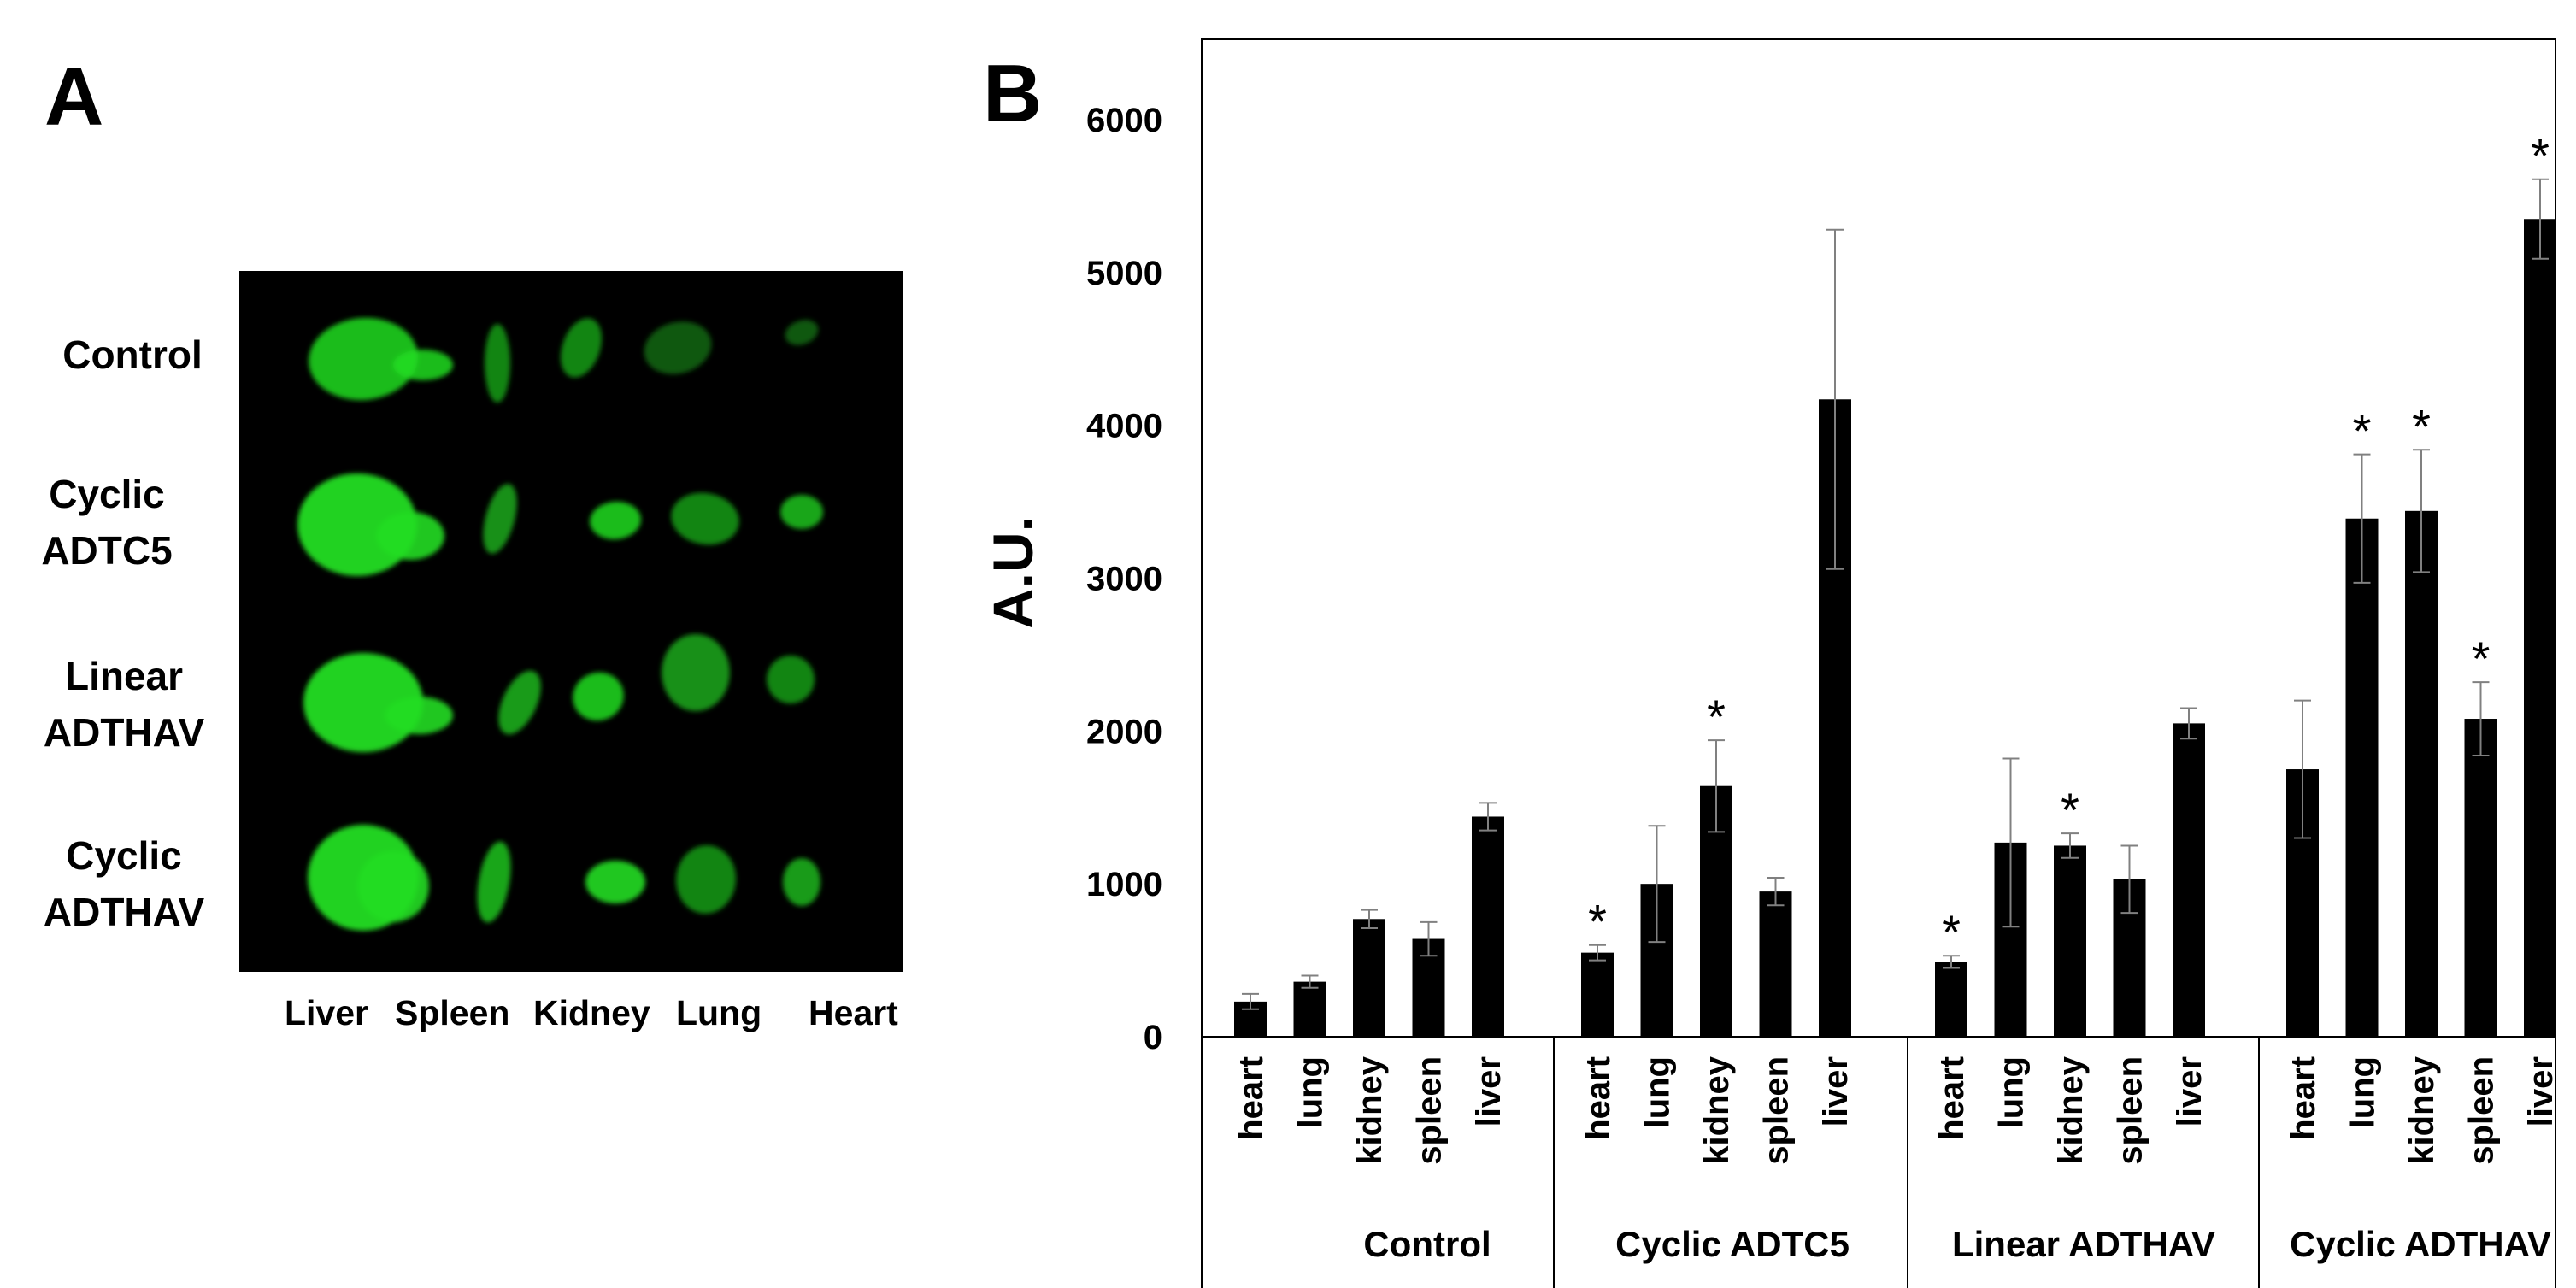 Image resolution: width=2576 pixels, height=1288 pixels. What do you see at coordinates (1124, 579) in the screenshot?
I see `y-tick-label: 3000` at bounding box center [1124, 579].